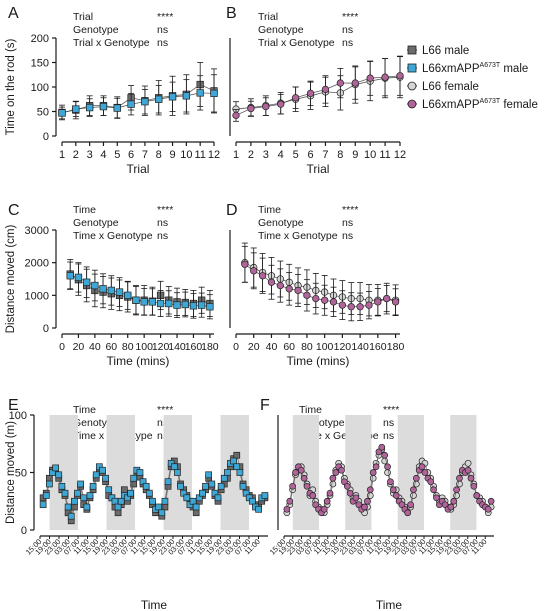 The width and height of the screenshot is (550, 611). What do you see at coordinates (214, 155) in the screenshot?
I see `x-tick-label: 12` at bounding box center [214, 155].